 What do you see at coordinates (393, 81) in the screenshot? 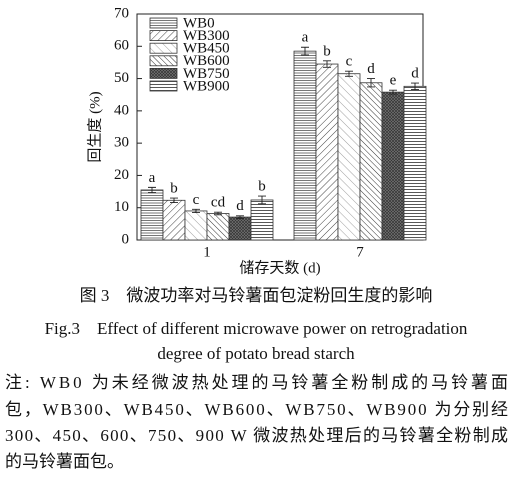
I see `significance-letter: e` at bounding box center [393, 81].